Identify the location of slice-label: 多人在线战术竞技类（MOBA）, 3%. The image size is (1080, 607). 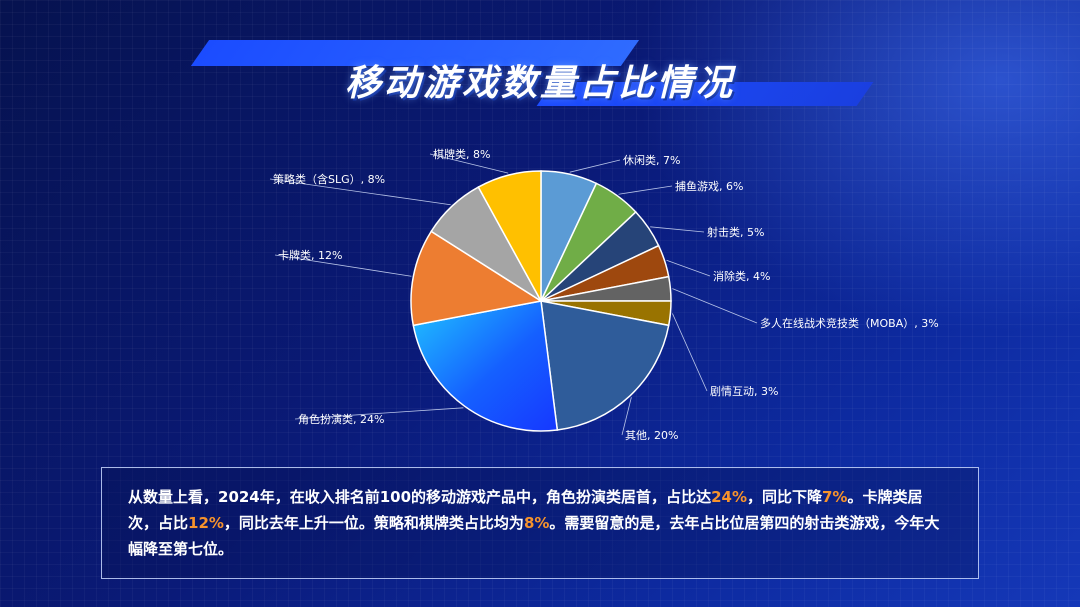
(849, 323).